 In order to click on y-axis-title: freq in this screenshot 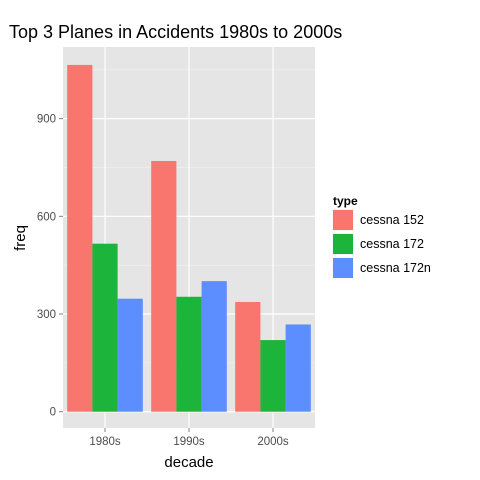, I will do `click(20, 238)`.